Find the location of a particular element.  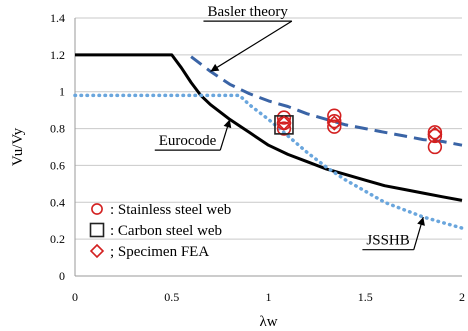

y-tick-label: 0.4 is located at coordinates (57, 202).